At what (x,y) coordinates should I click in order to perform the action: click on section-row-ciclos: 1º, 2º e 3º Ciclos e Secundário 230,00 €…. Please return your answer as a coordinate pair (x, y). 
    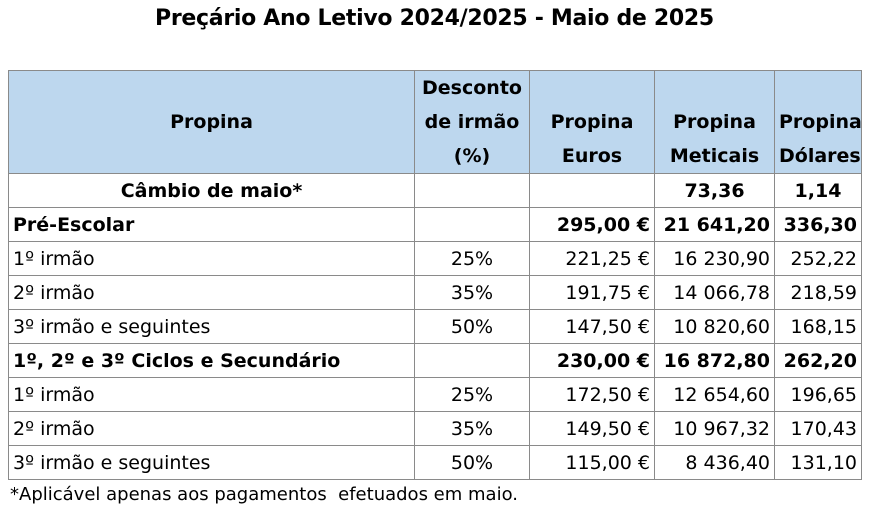
    Looking at the image, I should click on (435, 360).